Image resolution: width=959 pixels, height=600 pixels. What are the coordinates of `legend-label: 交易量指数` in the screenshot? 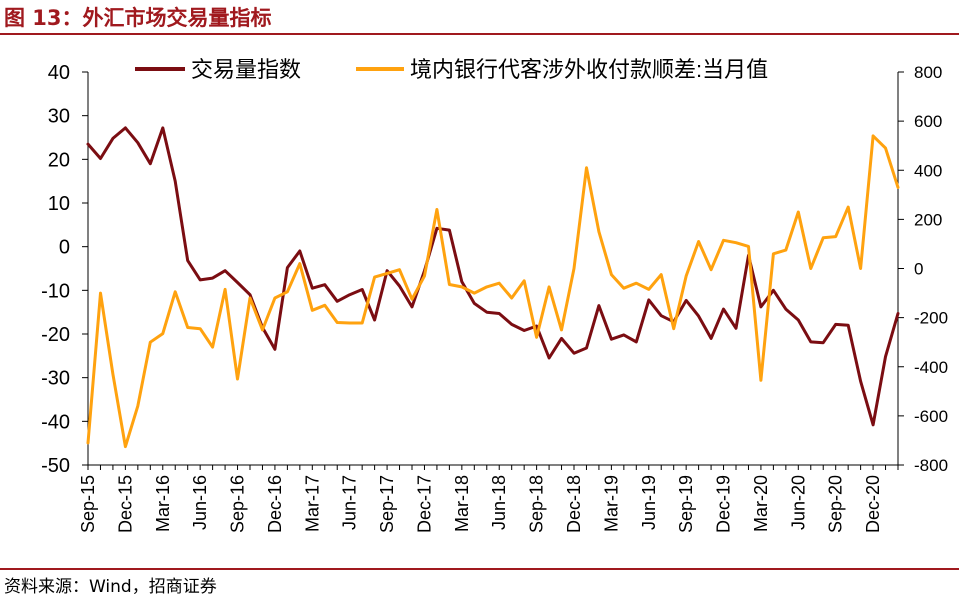 It's located at (246, 69).